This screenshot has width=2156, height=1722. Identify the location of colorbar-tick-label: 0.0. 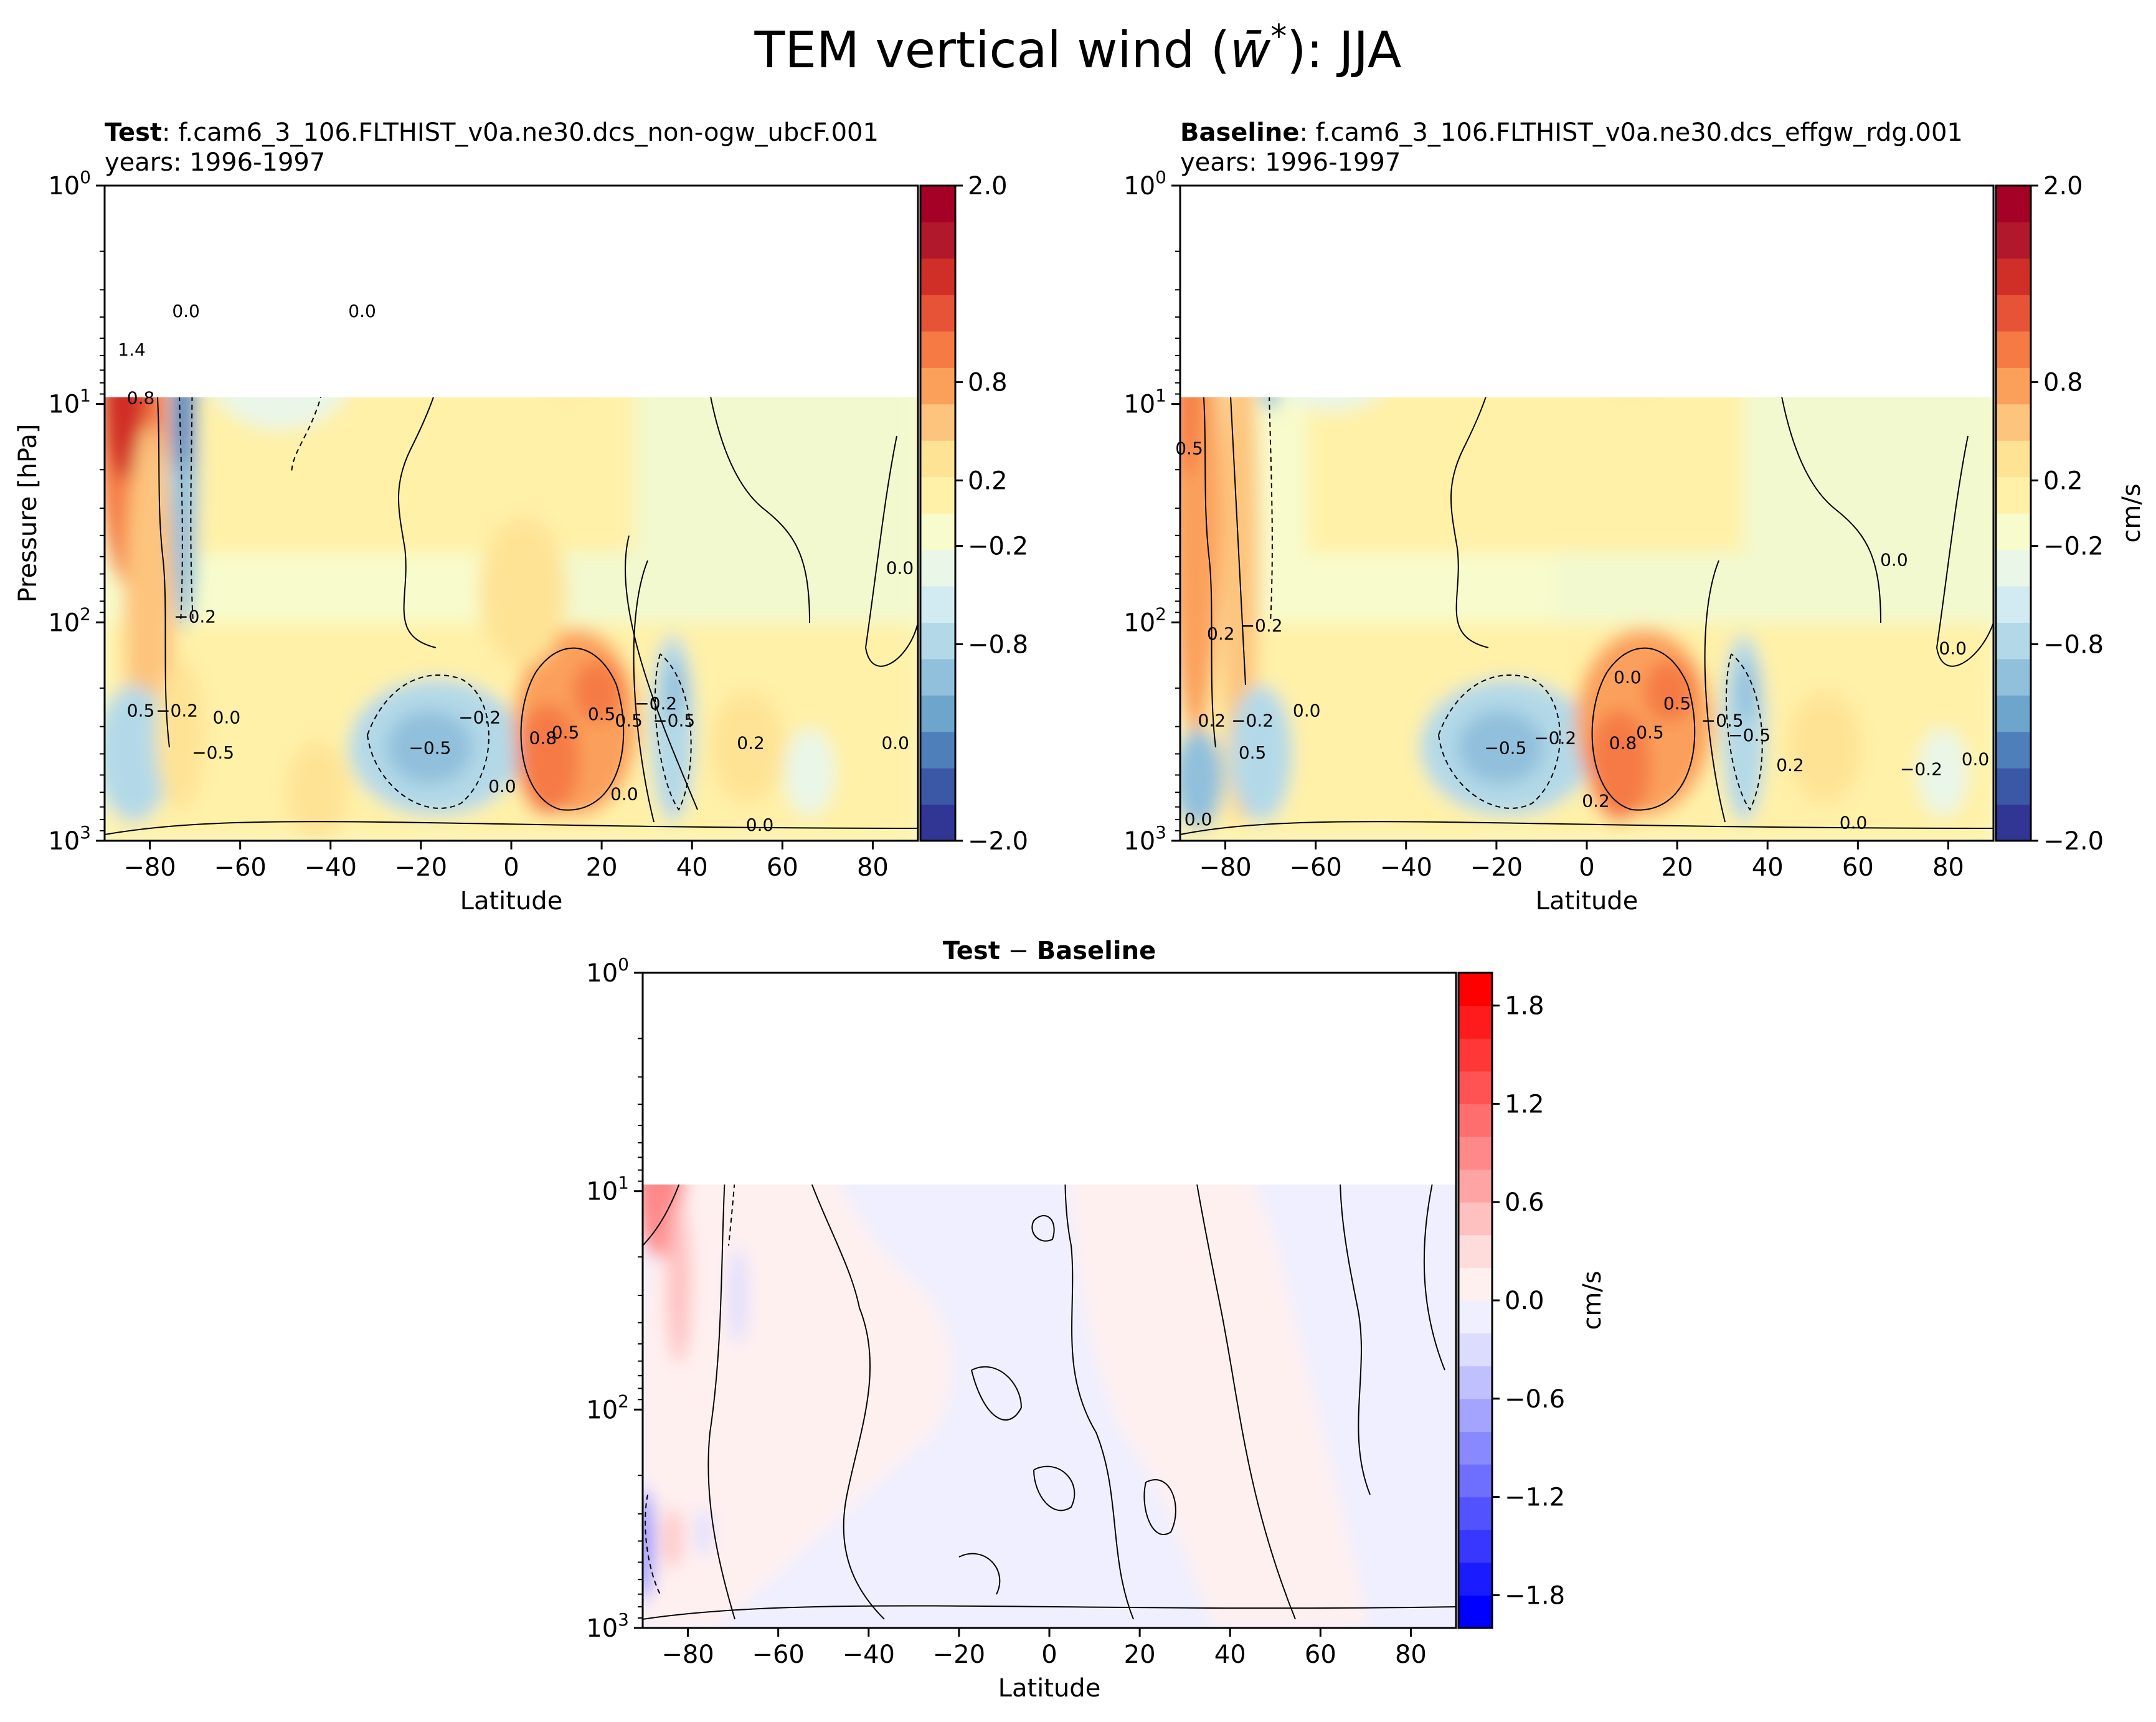
(1524, 1301).